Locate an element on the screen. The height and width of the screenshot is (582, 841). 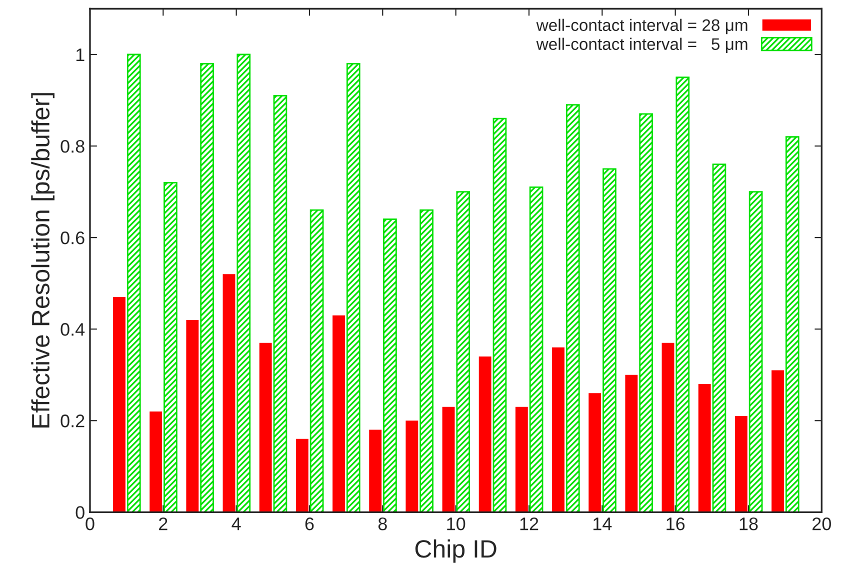
x-tick-label: 0 is located at coordinates (90, 524).